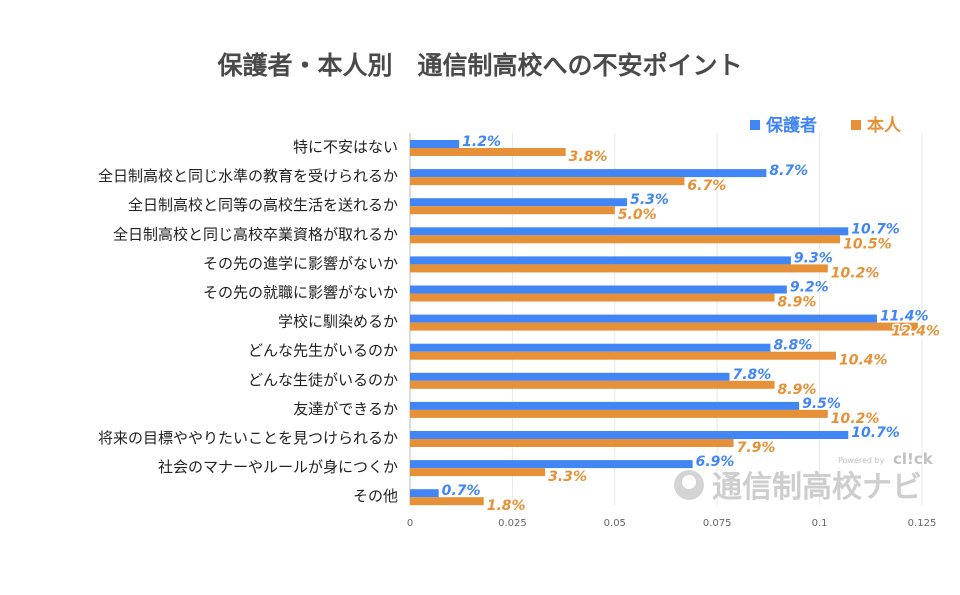 This screenshot has width=960, height=595. I want to click on value-label-parent: 7.8%, so click(751, 375).